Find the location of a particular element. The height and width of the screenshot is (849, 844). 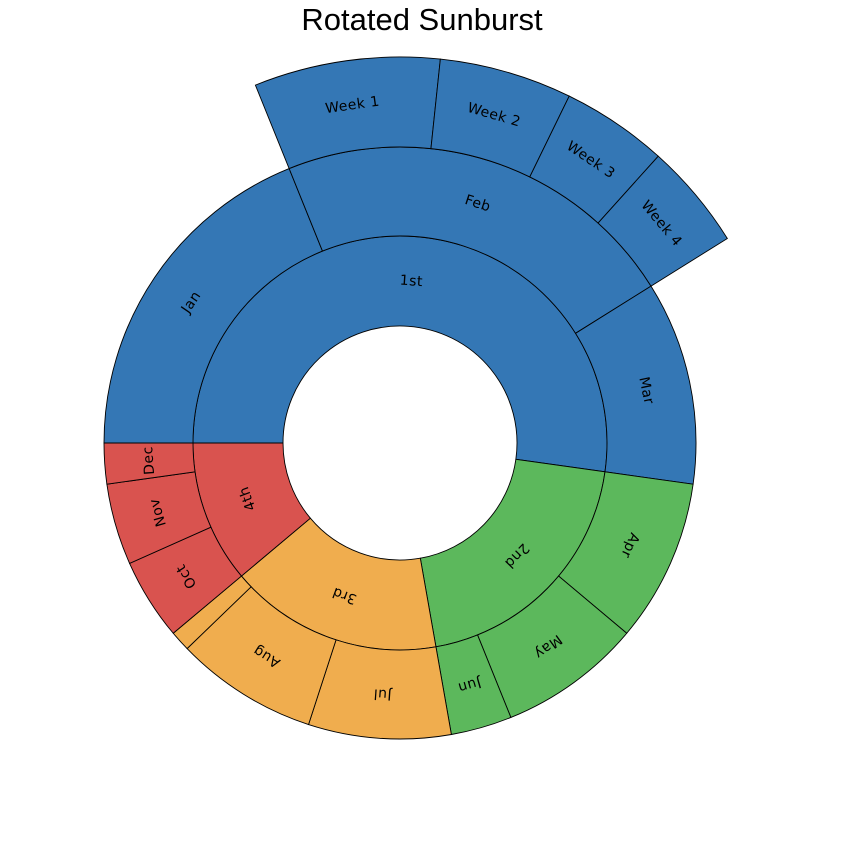

label-3rd: 3rd is located at coordinates (344, 595).